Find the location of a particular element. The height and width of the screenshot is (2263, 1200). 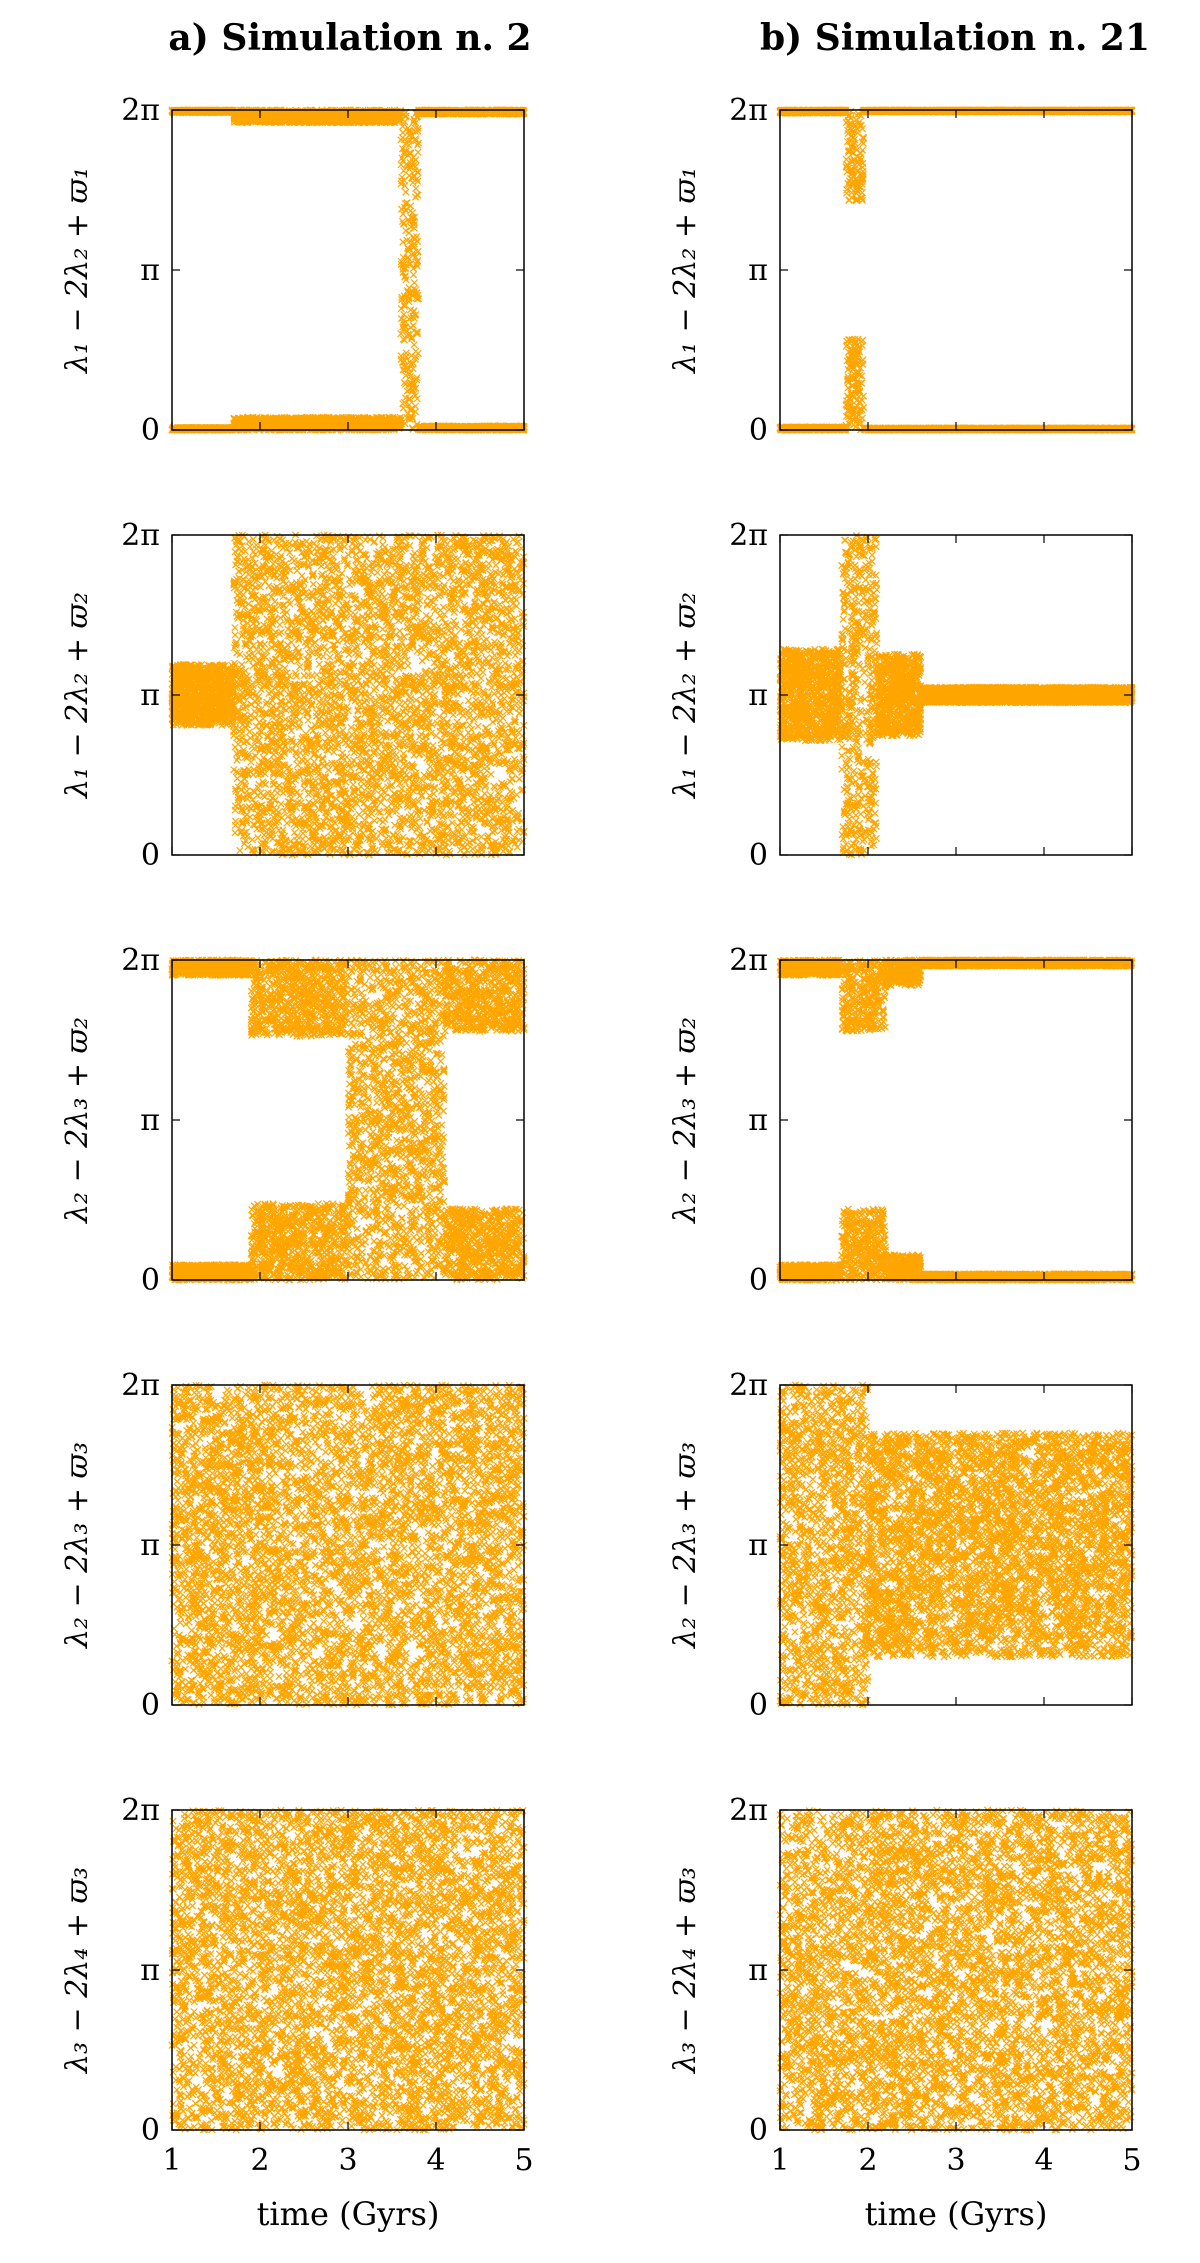

panel-b-5: 0 π 2π 1 2 3 4 5 λ₃ − 2λ₄ + ϖ₃ time (Gyrs) is located at coordinates (905, 2013).